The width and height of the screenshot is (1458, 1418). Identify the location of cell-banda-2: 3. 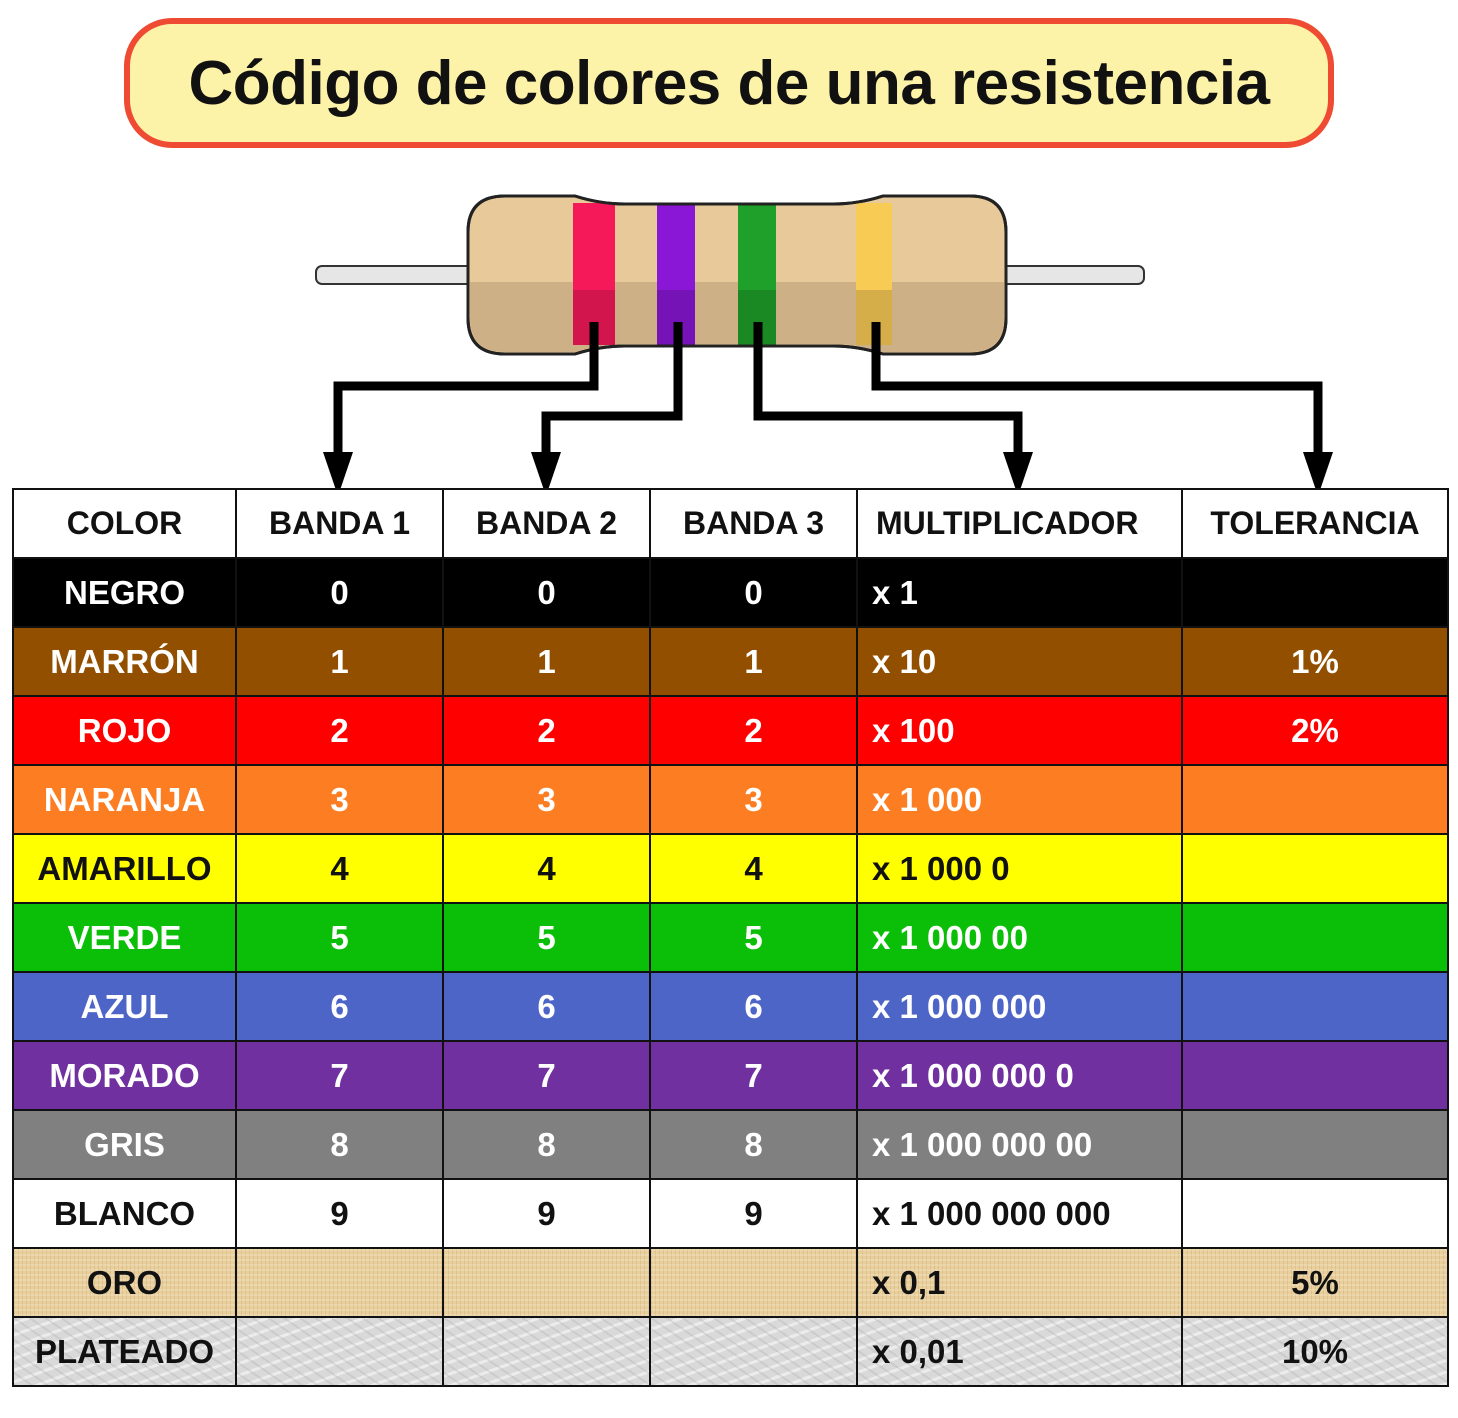
(546, 799).